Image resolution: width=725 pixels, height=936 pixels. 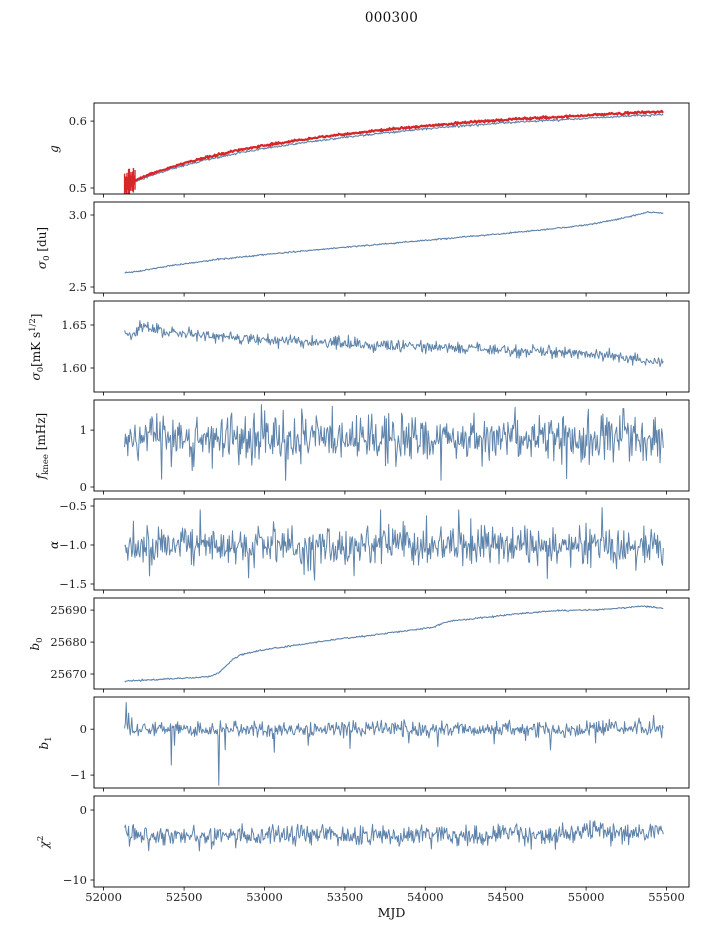 I want to click on x-tick-label: 54000, so click(x=425, y=897).